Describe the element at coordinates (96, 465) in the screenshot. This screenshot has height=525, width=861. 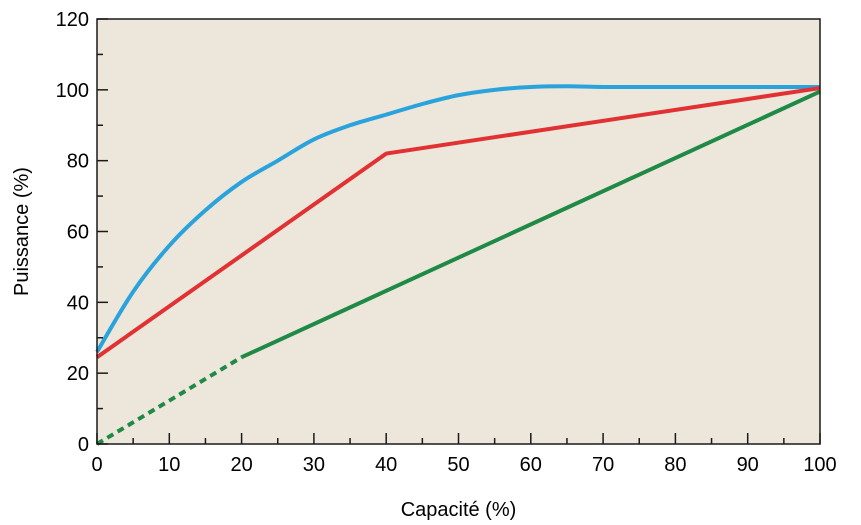
I see `x-tick-label: 0` at that location.